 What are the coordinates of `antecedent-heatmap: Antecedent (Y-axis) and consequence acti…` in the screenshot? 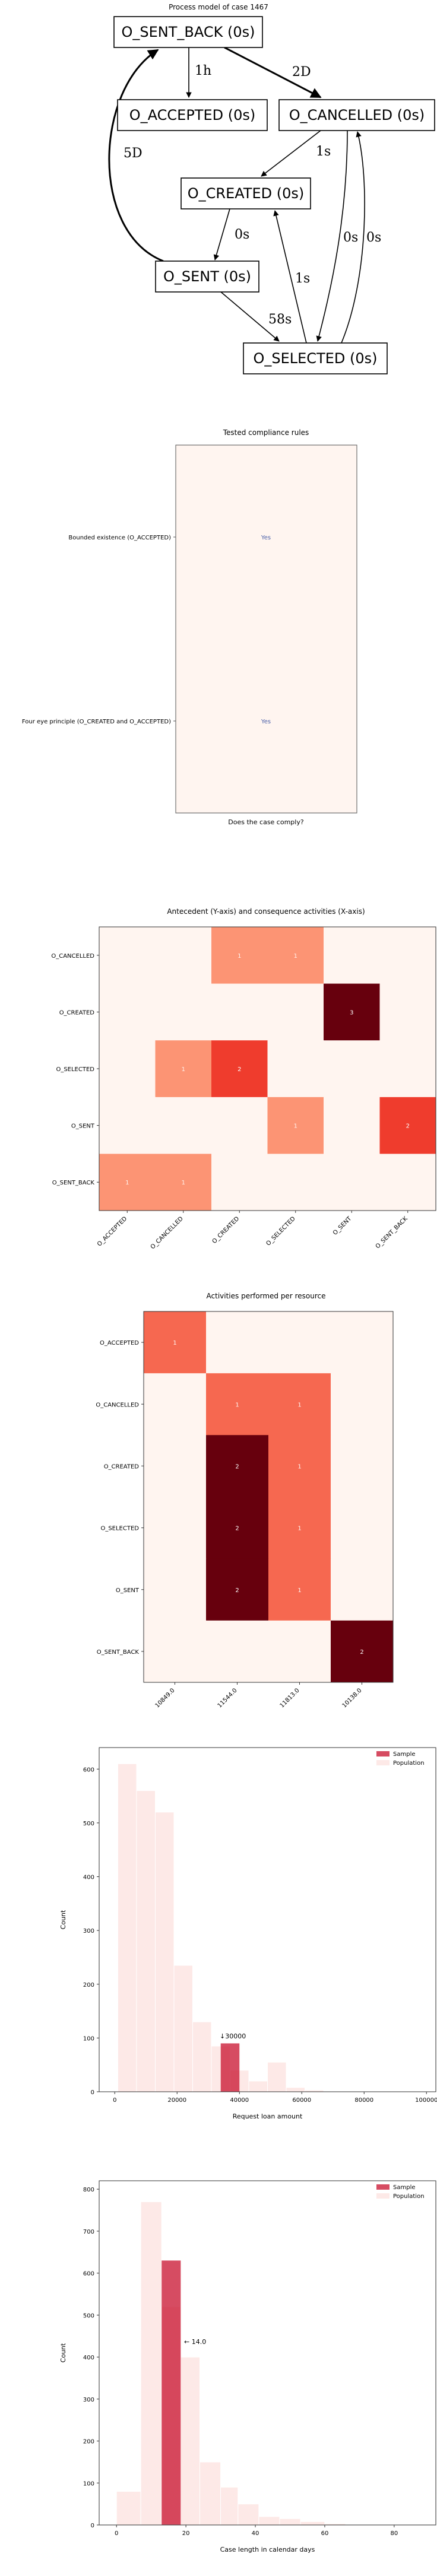 It's located at (243, 1078).